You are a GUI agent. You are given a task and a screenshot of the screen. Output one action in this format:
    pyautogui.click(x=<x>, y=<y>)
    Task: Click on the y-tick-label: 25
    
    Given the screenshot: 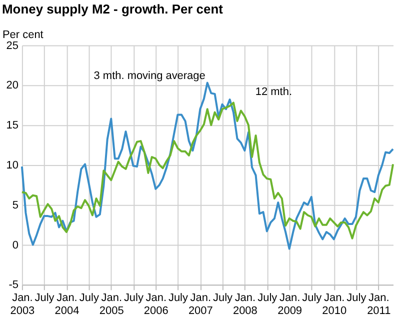 What is the action you would take?
    pyautogui.click(x=12, y=46)
    